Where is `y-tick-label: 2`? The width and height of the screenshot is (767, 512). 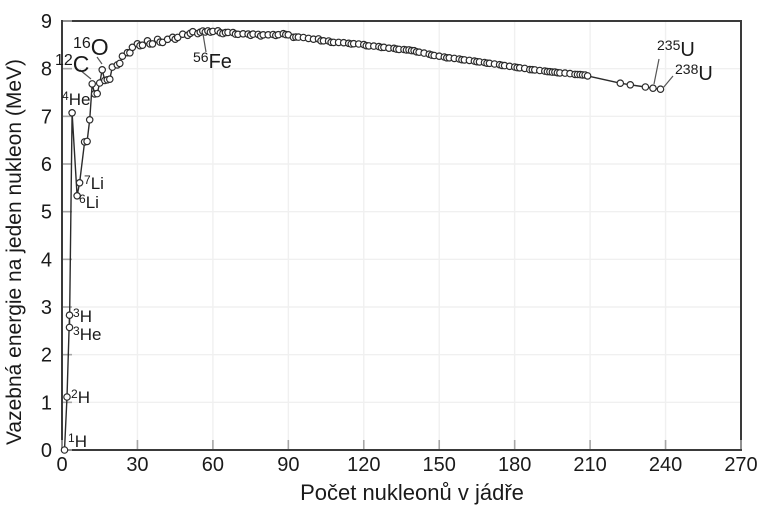
y-tick-label: 2 is located at coordinates (46, 356).